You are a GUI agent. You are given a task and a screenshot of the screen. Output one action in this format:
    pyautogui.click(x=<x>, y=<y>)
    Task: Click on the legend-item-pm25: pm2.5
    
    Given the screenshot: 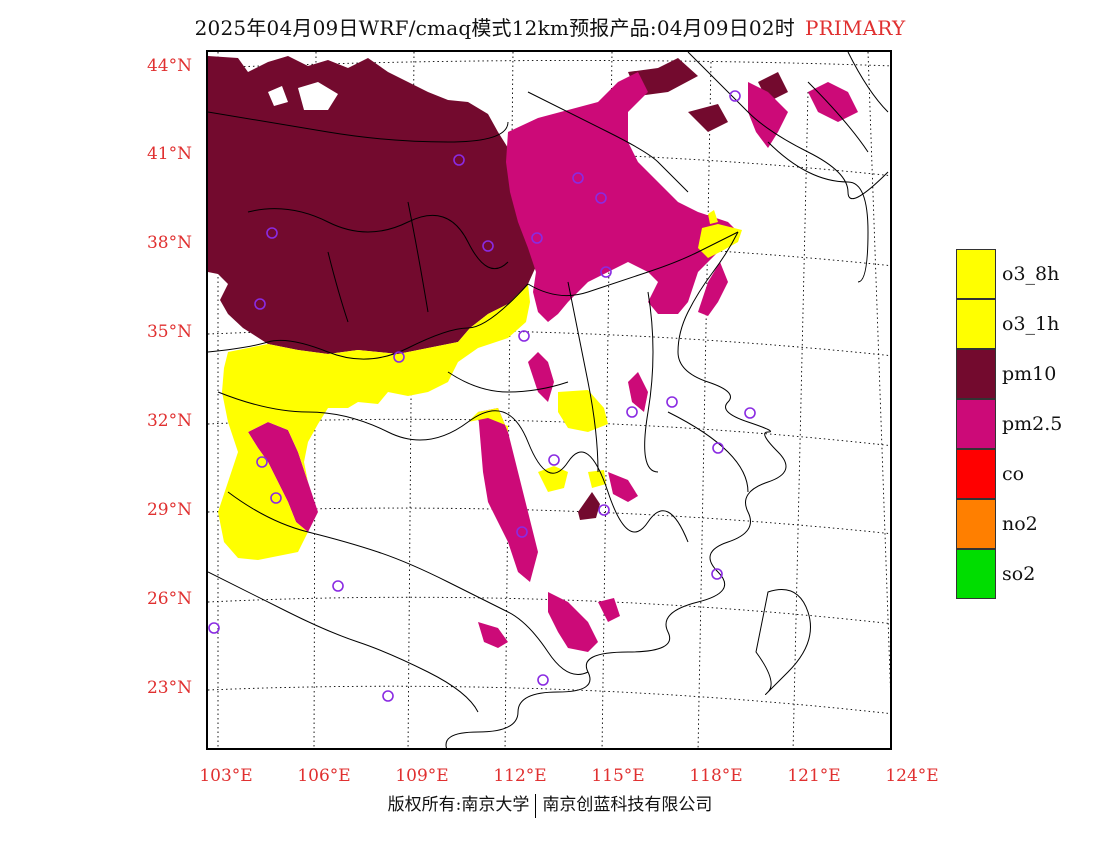 What is the action you would take?
    pyautogui.click(x=1026, y=424)
    